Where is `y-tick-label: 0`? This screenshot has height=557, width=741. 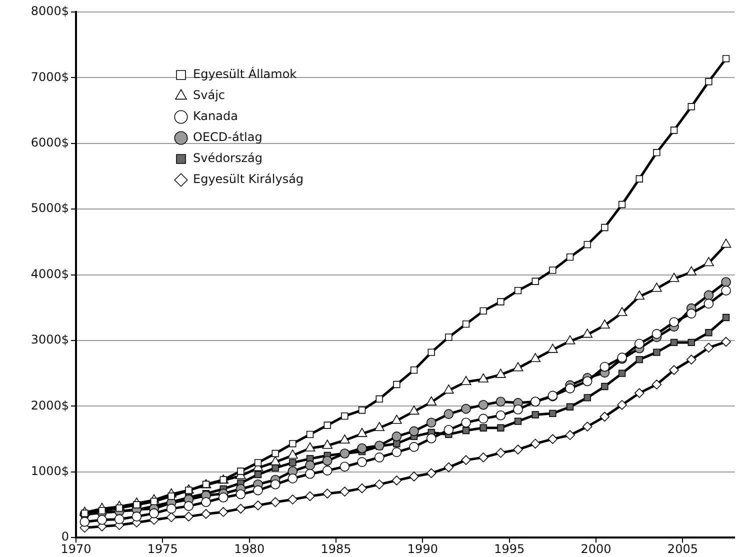
y-tick-label: 0 is located at coordinates (65, 537).